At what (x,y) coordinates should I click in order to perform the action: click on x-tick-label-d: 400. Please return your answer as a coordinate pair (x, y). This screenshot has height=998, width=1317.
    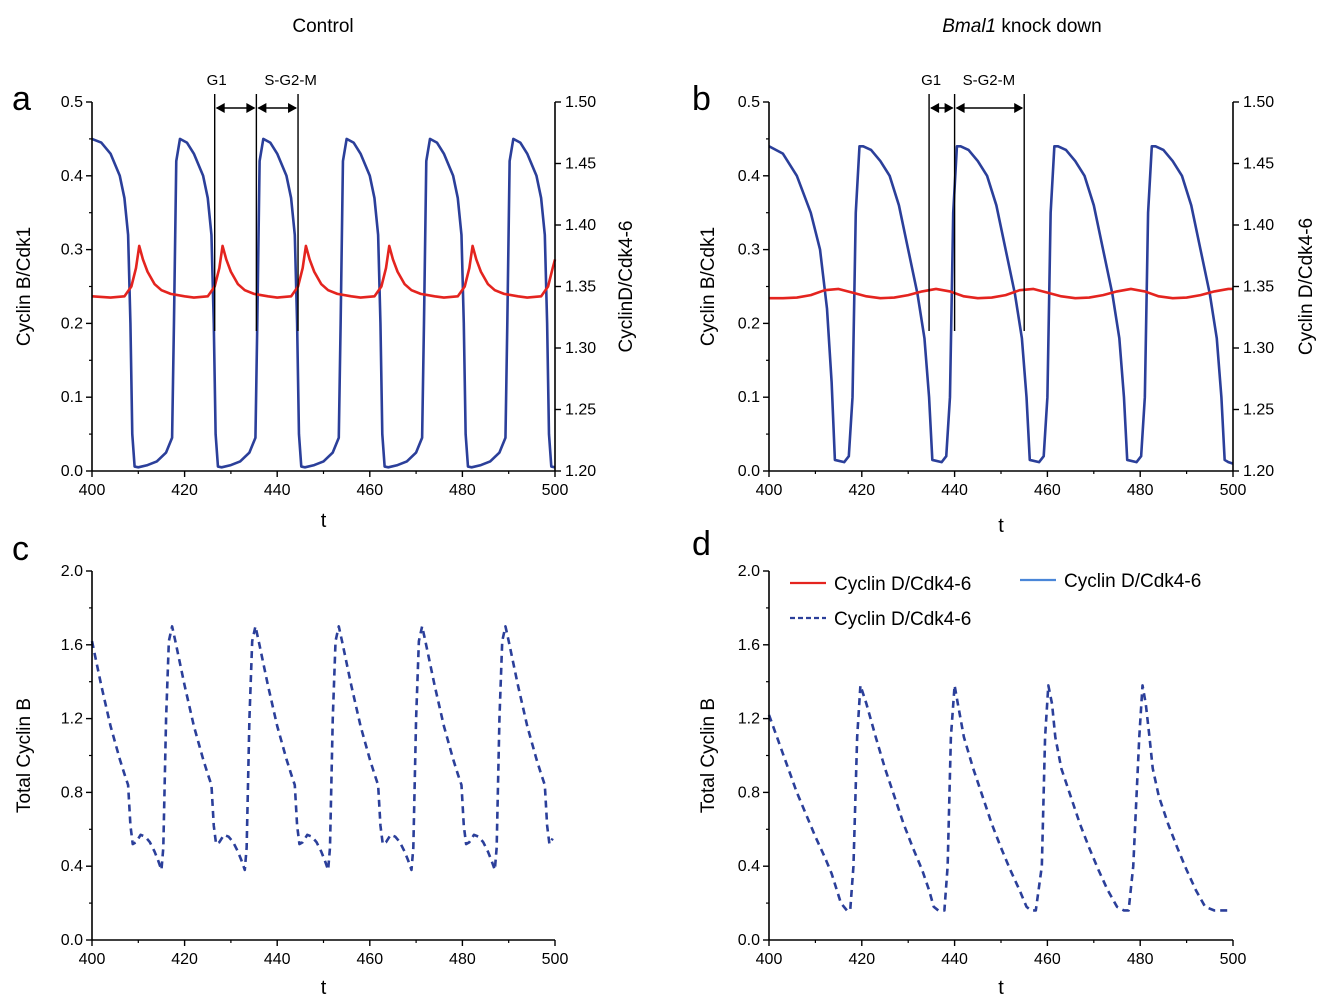
    Looking at the image, I should click on (769, 959).